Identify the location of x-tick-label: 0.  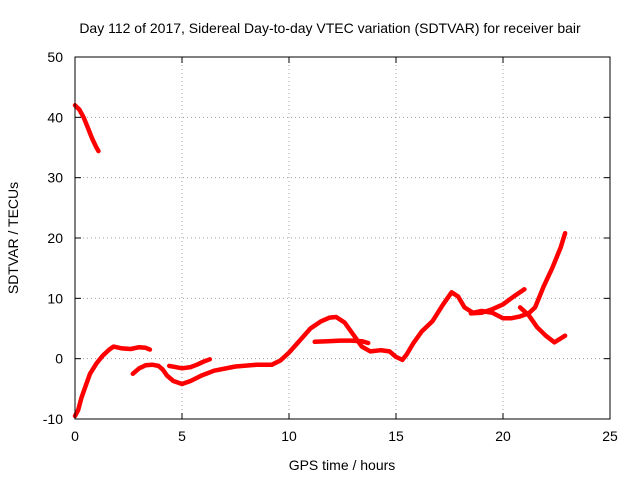
(75, 436).